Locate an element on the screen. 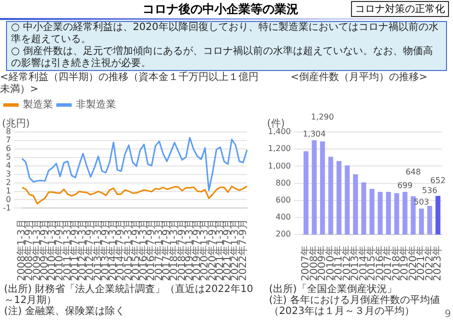 The width and height of the screenshot is (453, 320). chart-title: <経常利益（四半期）の推移（資本金１千万円以上１億円未満）> is located at coordinates (130, 84).